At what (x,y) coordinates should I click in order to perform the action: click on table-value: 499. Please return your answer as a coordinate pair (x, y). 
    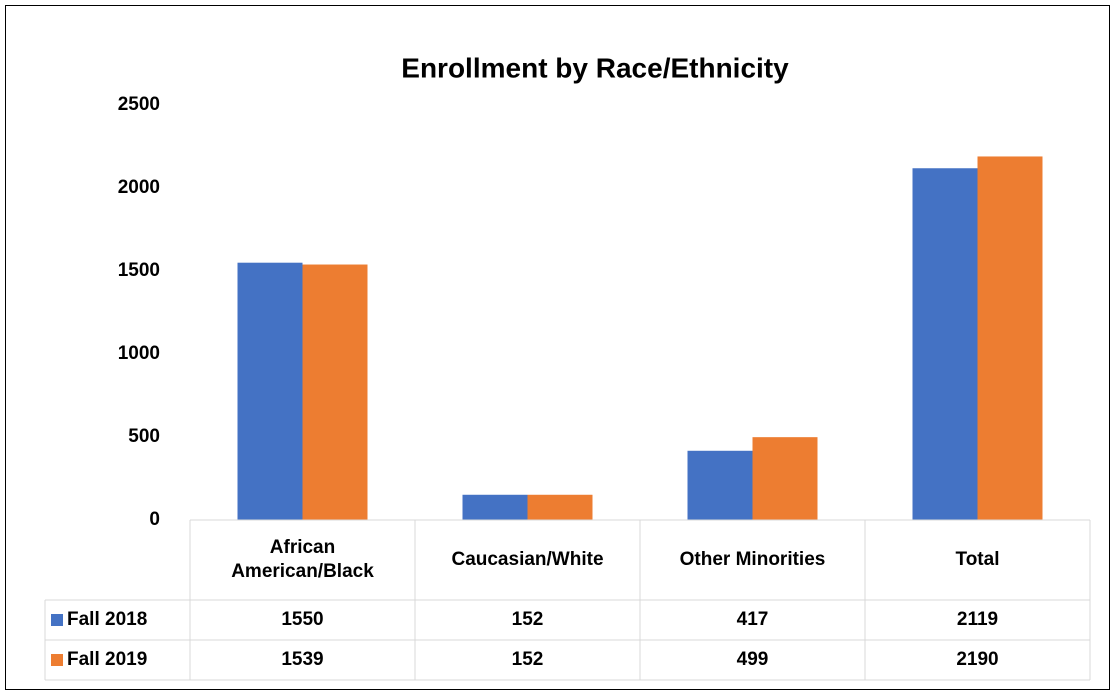
    Looking at the image, I should click on (752, 659).